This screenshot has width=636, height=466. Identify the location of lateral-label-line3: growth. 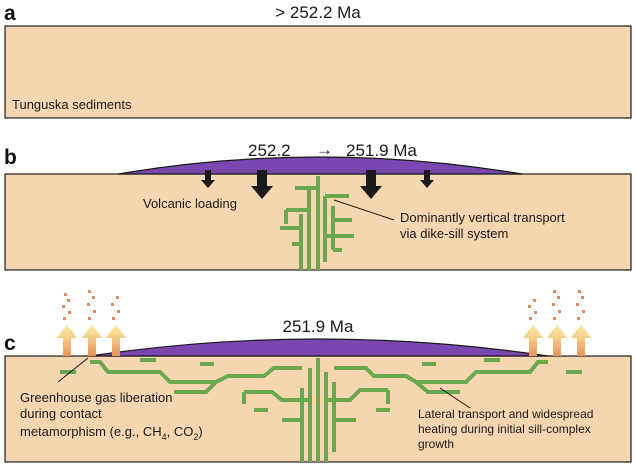
(436, 444).